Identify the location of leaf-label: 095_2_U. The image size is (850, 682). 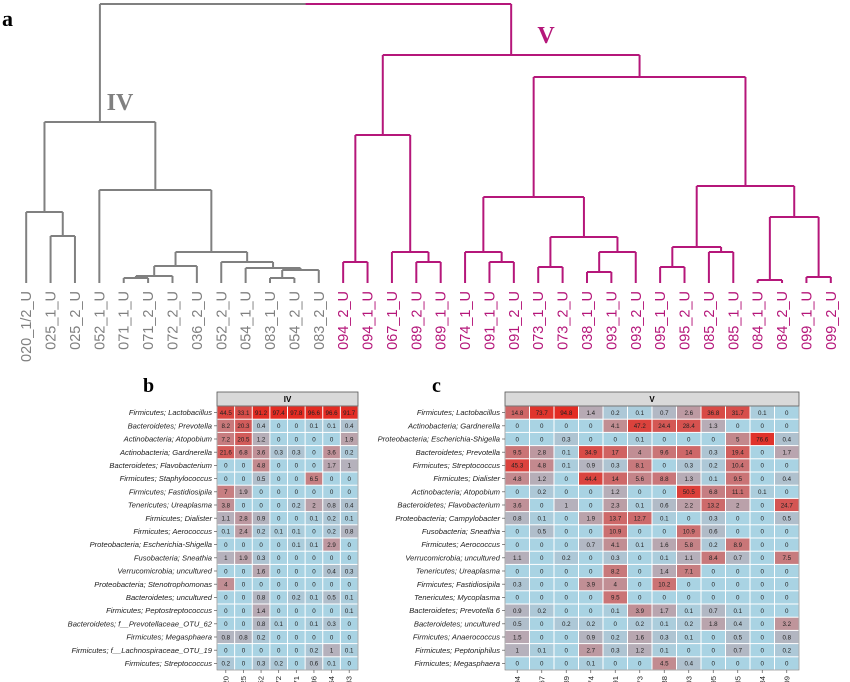
(686, 320).